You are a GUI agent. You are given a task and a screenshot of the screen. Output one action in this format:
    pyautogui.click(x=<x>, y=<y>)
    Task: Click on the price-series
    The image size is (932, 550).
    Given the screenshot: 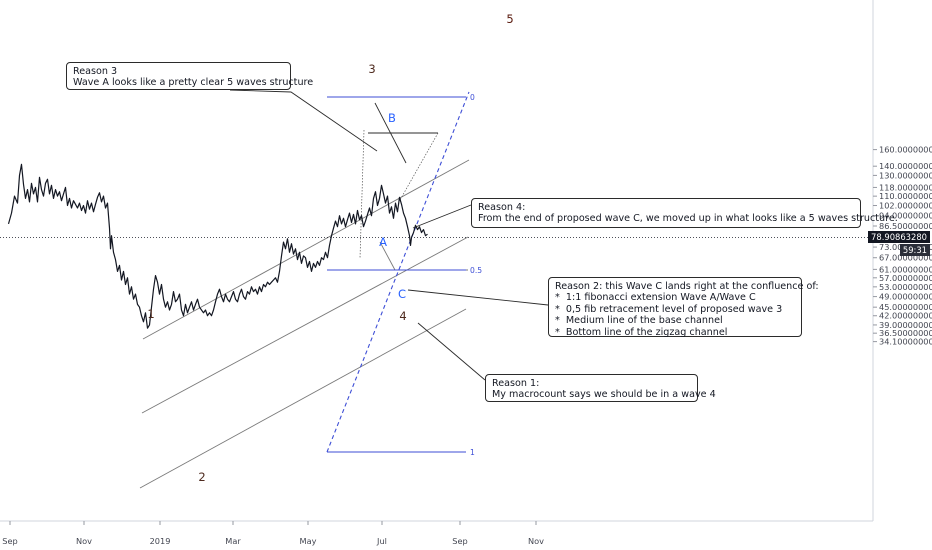 What is the action you would take?
    pyautogui.click(x=217, y=246)
    